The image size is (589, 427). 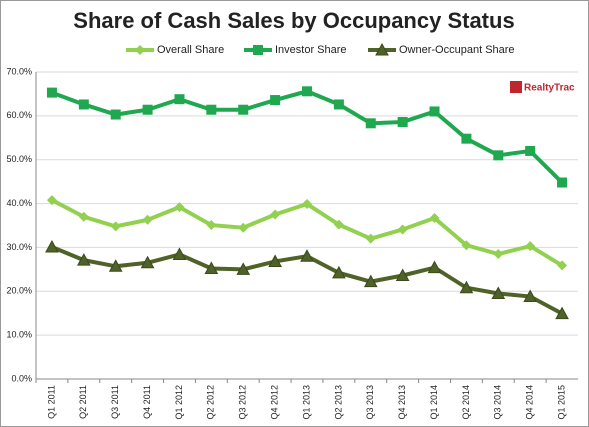 What do you see at coordinates (19, 159) in the screenshot?
I see `y-tick-label: 50.0%` at bounding box center [19, 159].